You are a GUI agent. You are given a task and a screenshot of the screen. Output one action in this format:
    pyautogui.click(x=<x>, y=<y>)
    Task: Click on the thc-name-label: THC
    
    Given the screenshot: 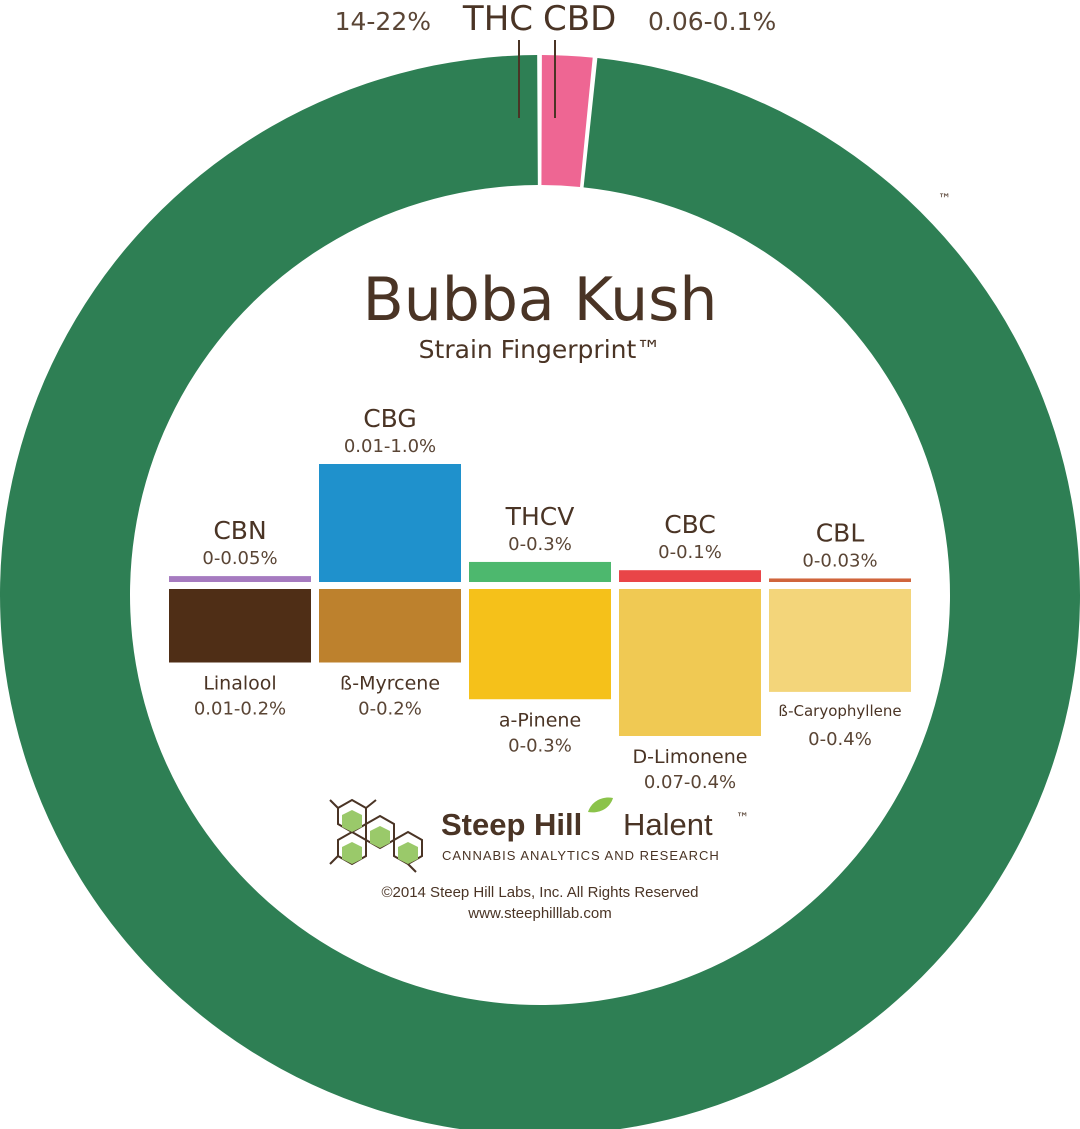 What is the action you would take?
    pyautogui.click(x=497, y=19)
    